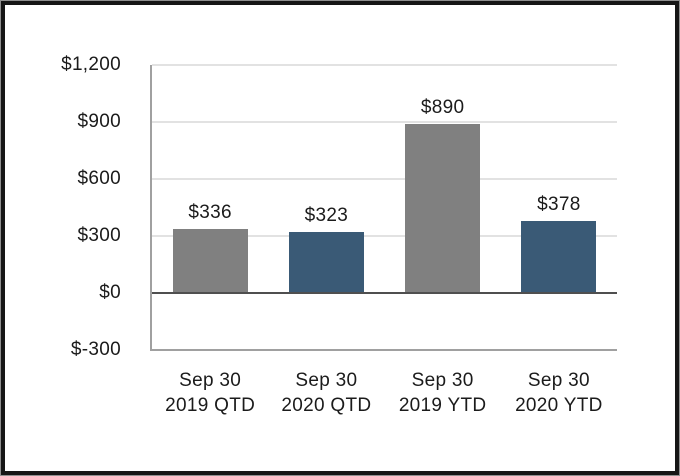 This screenshot has height=476, width=680. I want to click on y-tick-label: $600, so click(99, 178).